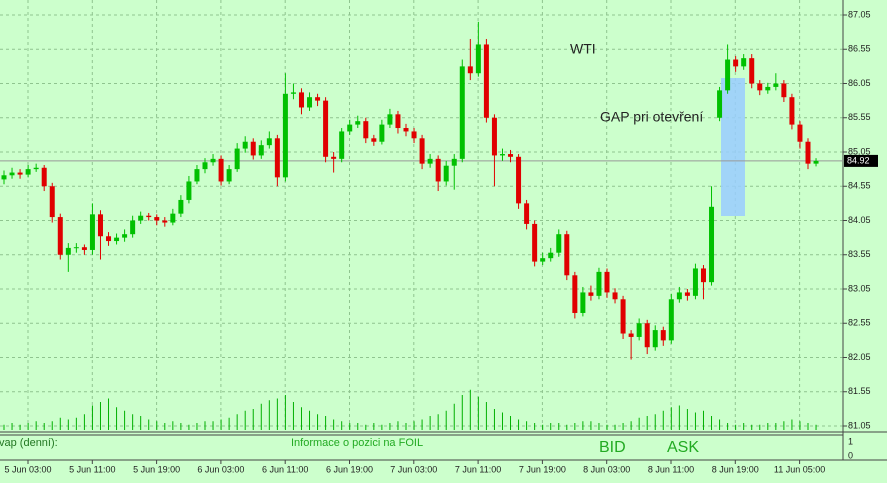 The width and height of the screenshot is (887, 483). What do you see at coordinates (612, 447) in the screenshot?
I see `bid-button: BID` at bounding box center [612, 447].